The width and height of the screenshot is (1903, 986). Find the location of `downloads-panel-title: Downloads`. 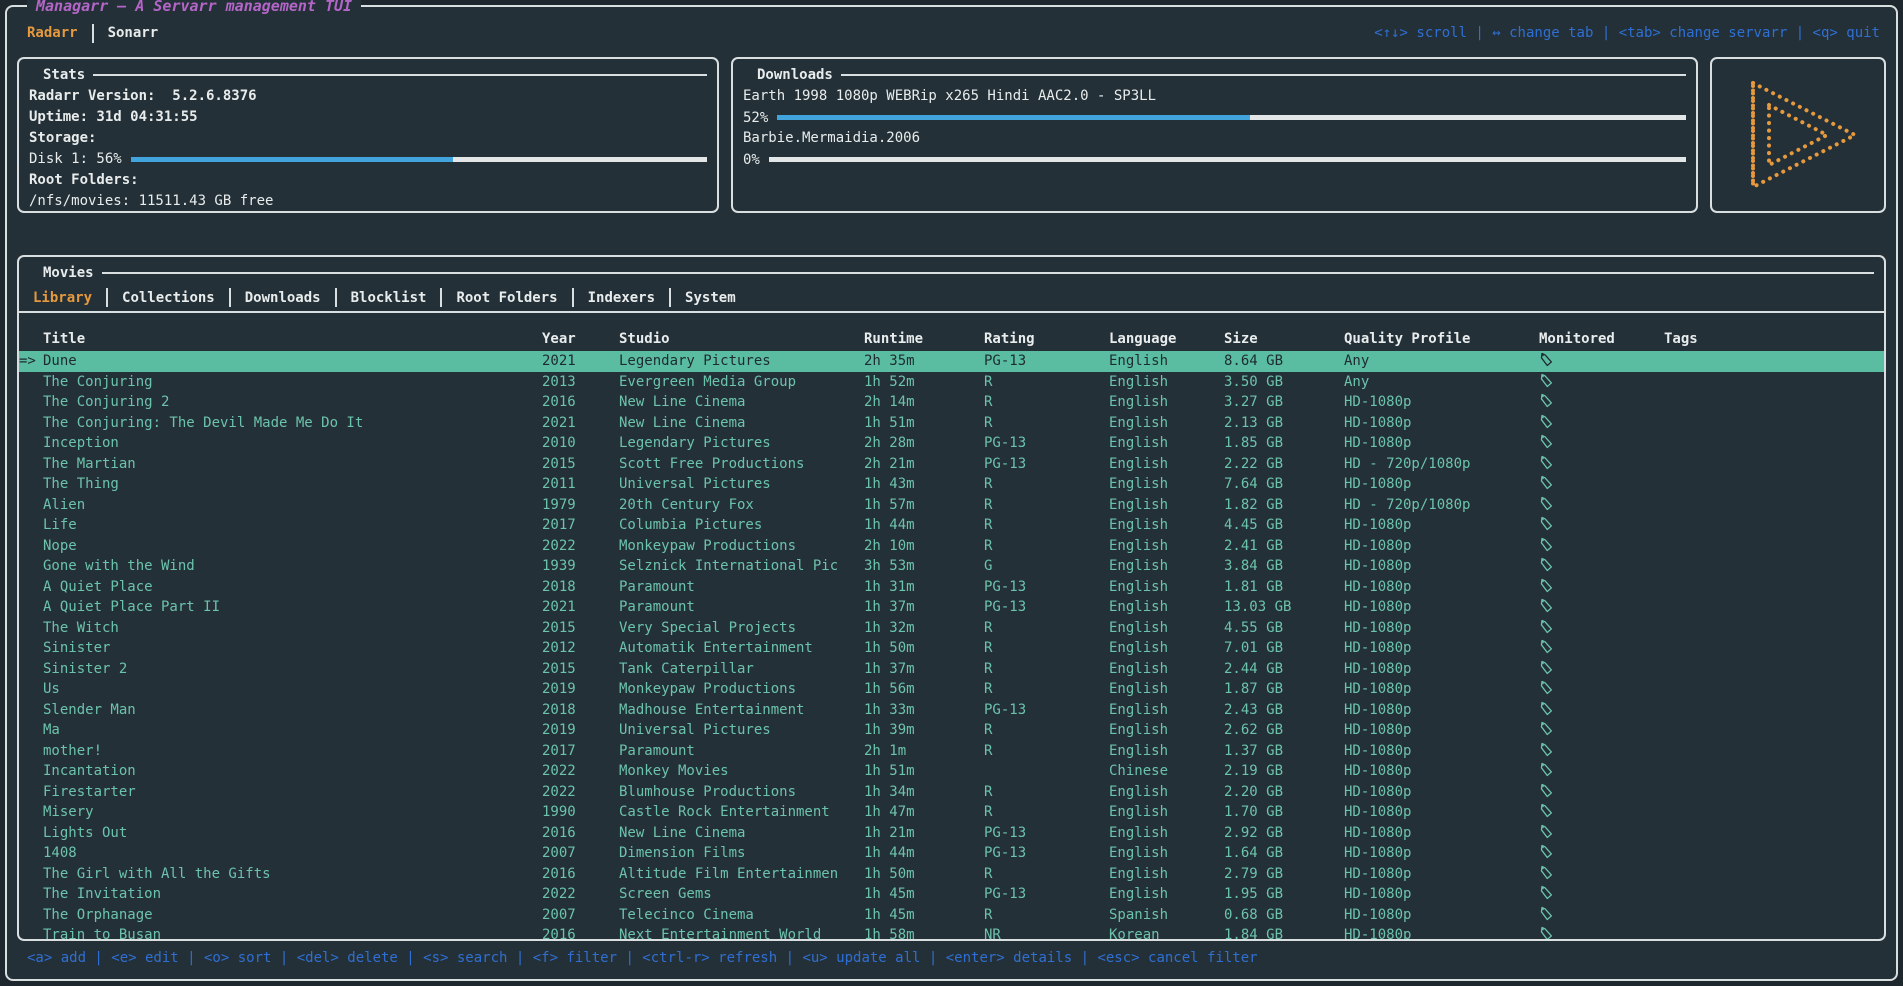

downloads-panel-title: Downloads is located at coordinates (795, 74).